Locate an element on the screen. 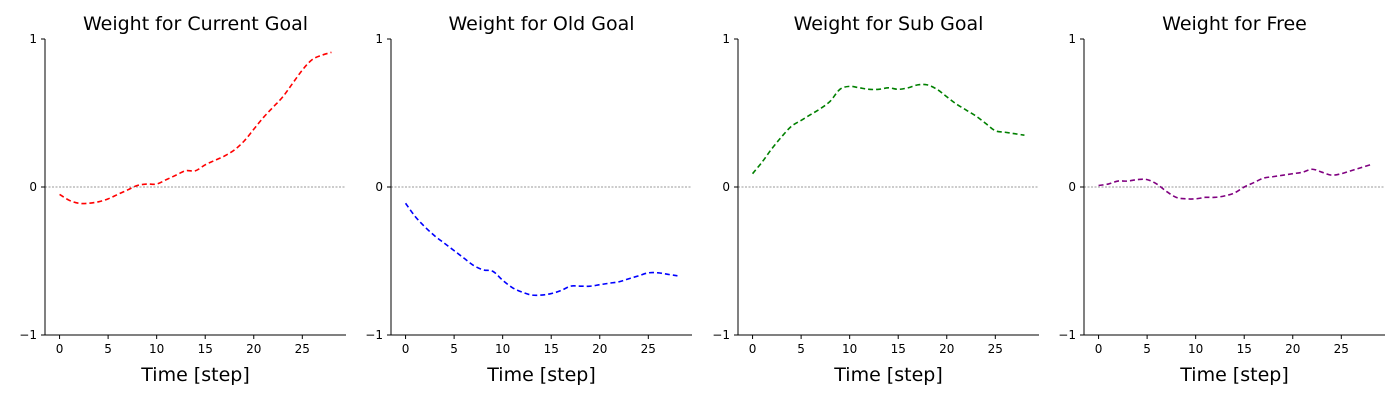  panel-title: Weight for Old Goal is located at coordinates (541, 24).